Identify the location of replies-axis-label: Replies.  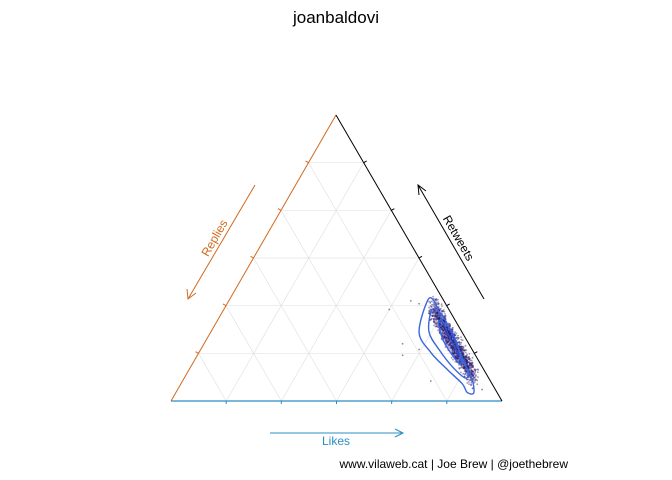
(214, 238).